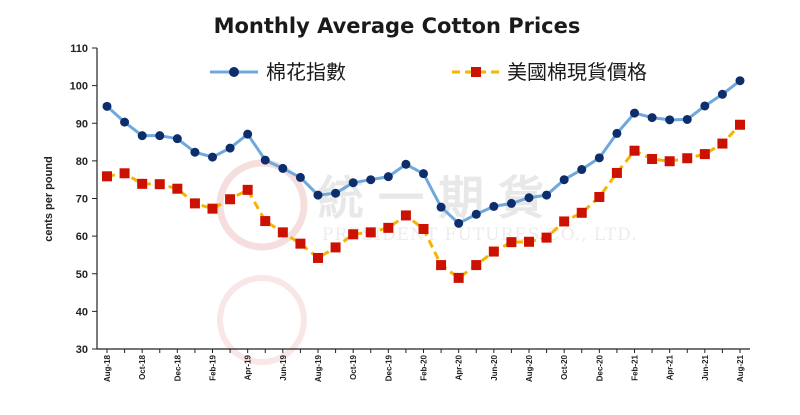  I want to click on watermark-logo-circle, so click(262, 205).